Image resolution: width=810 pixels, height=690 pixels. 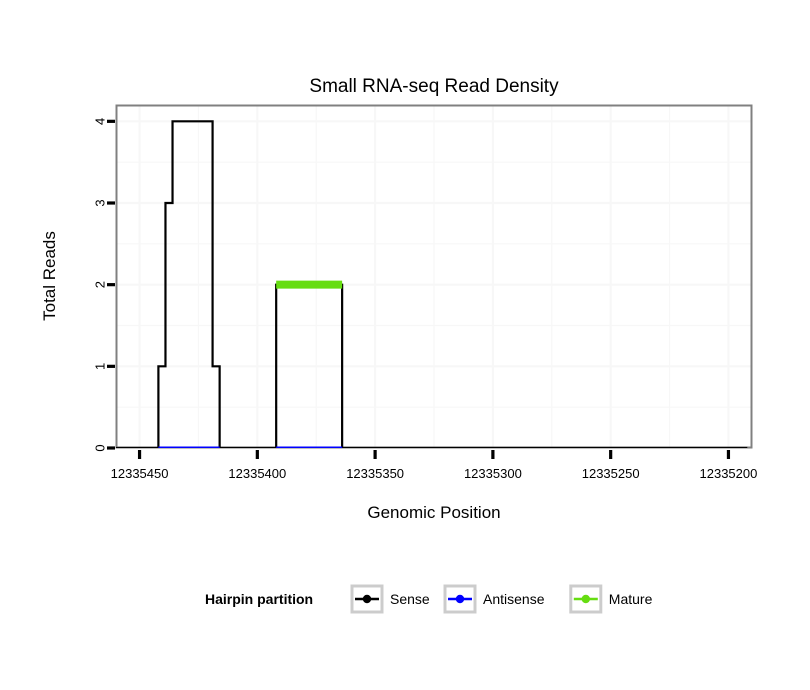 What do you see at coordinates (433, 512) in the screenshot?
I see `x-axis-title: Genomic Position` at bounding box center [433, 512].